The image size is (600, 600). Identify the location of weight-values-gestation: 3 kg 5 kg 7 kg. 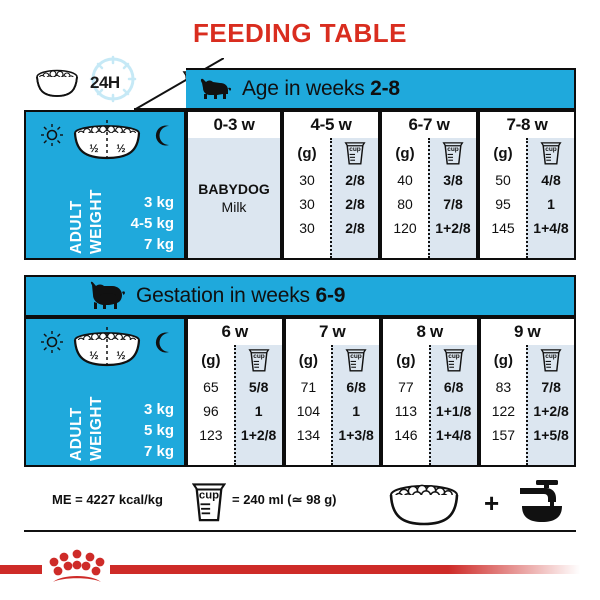
(159, 430).